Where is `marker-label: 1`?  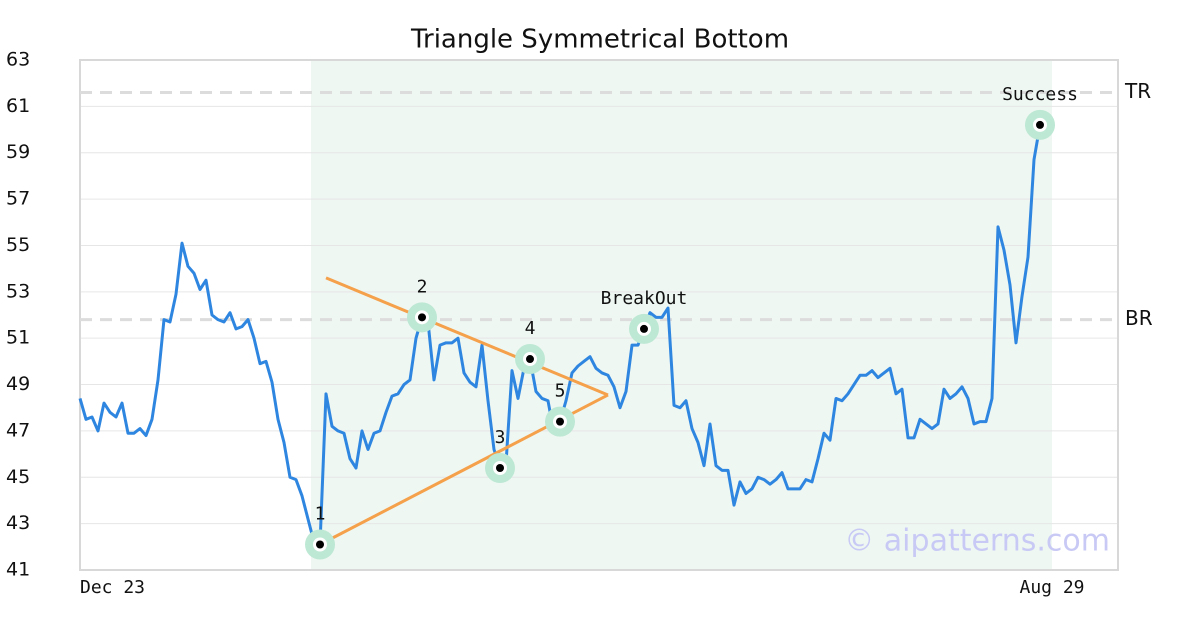 marker-label: 1 is located at coordinates (320, 514).